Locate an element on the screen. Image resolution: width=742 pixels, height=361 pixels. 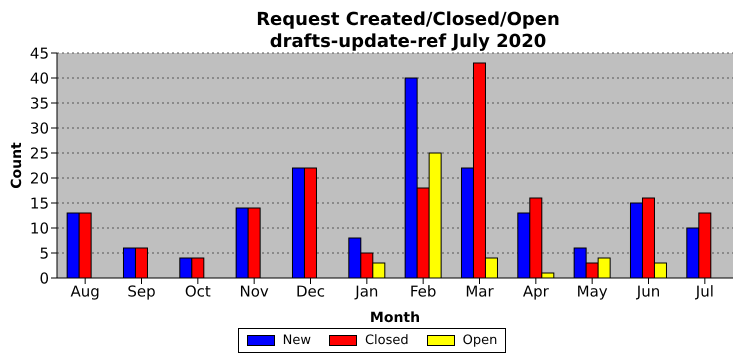
x-tick-label: May is located at coordinates (592, 291).